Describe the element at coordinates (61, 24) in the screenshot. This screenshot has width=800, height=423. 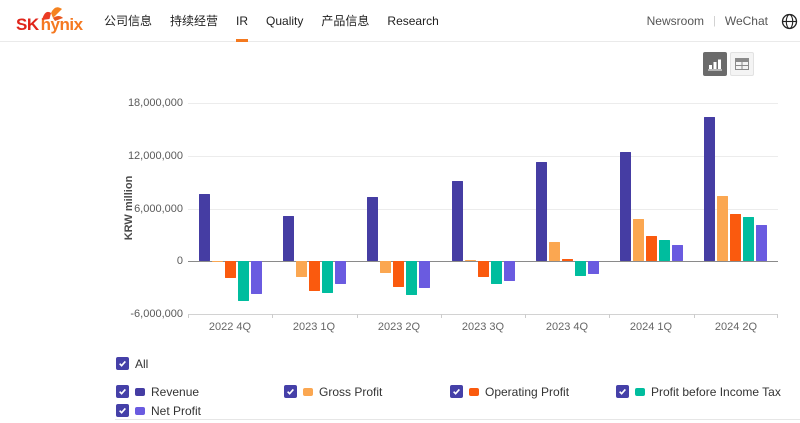
I see `logo-hynix-text: hynix` at that location.